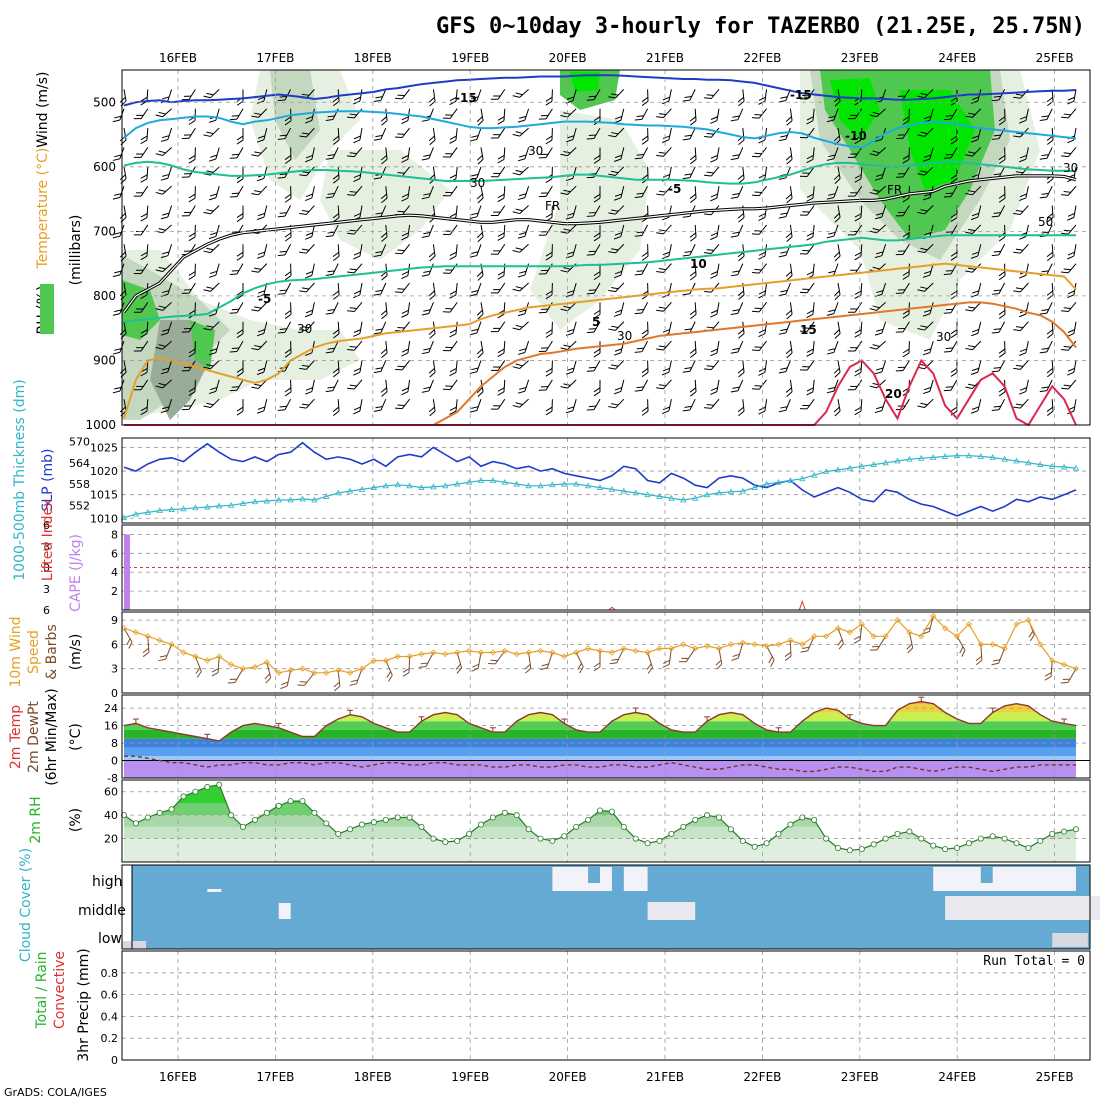 This screenshot has height=1100, width=1100. I want to click on temp-wind-axis-label-part: Temperature (°C), so click(43, 209).